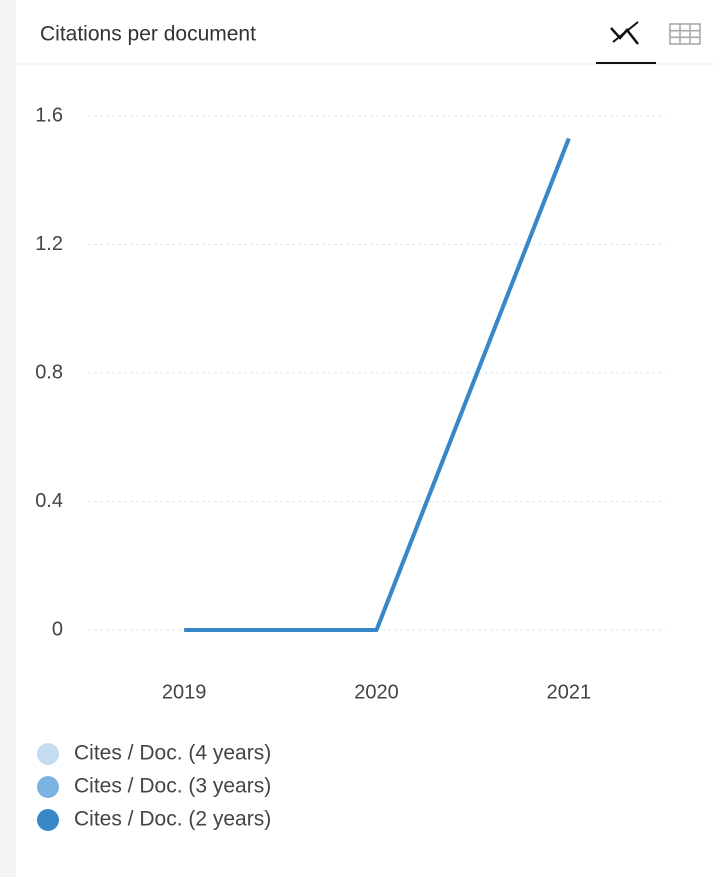 The image size is (715, 877). I want to click on legend-label: Cites / Doc. (4 years), so click(172, 753).